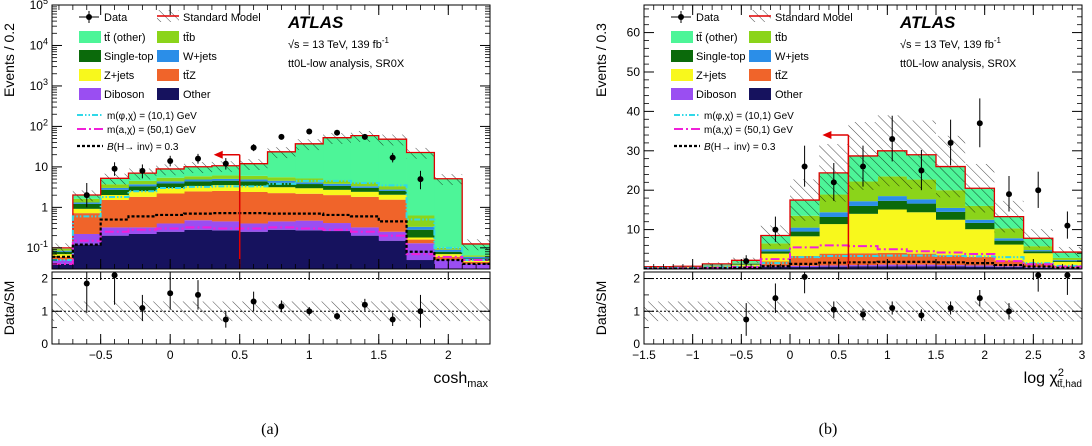 Image resolution: width=1092 pixels, height=446 pixels. Describe the element at coordinates (634, 72) in the screenshot. I see `y-tick-label-4: 50` at that location.